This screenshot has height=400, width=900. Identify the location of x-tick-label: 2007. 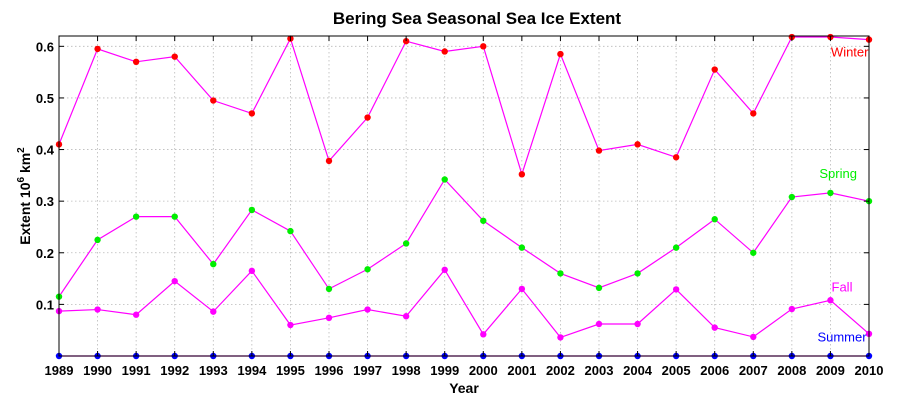
(753, 370).